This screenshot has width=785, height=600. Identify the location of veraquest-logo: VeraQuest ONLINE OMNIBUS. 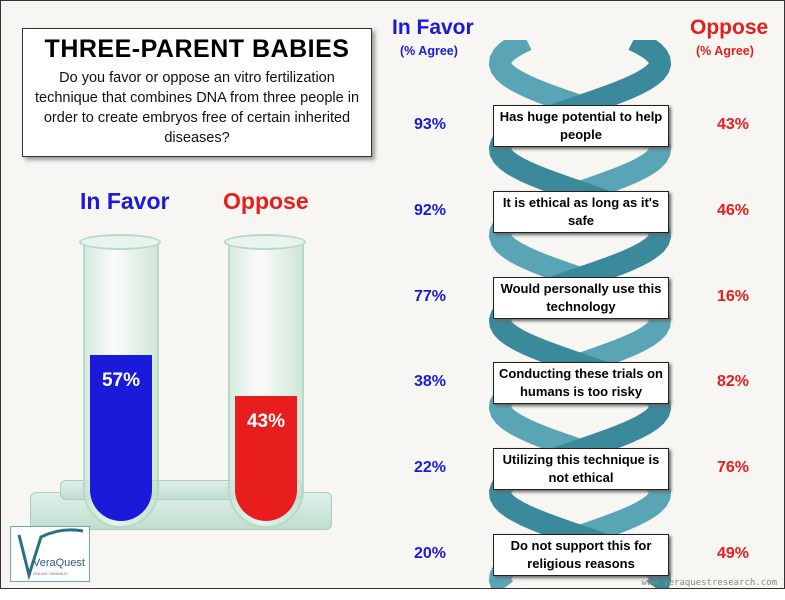
(50, 554).